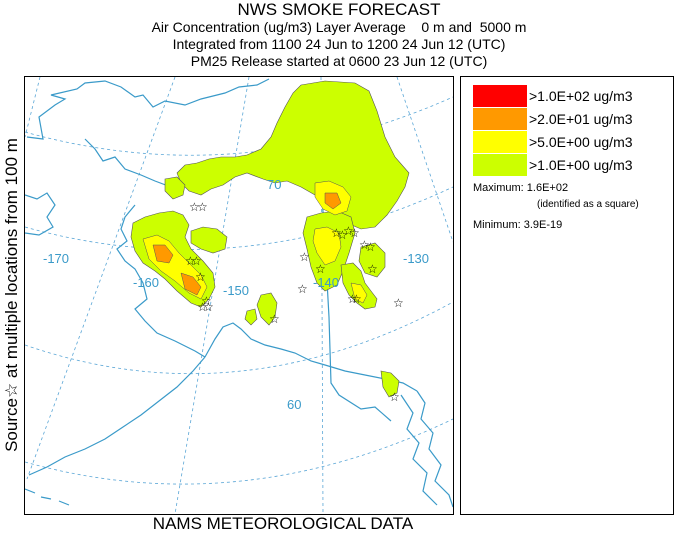  What do you see at coordinates (267, 309) in the screenshot?
I see `plume-kenai` at bounding box center [267, 309].